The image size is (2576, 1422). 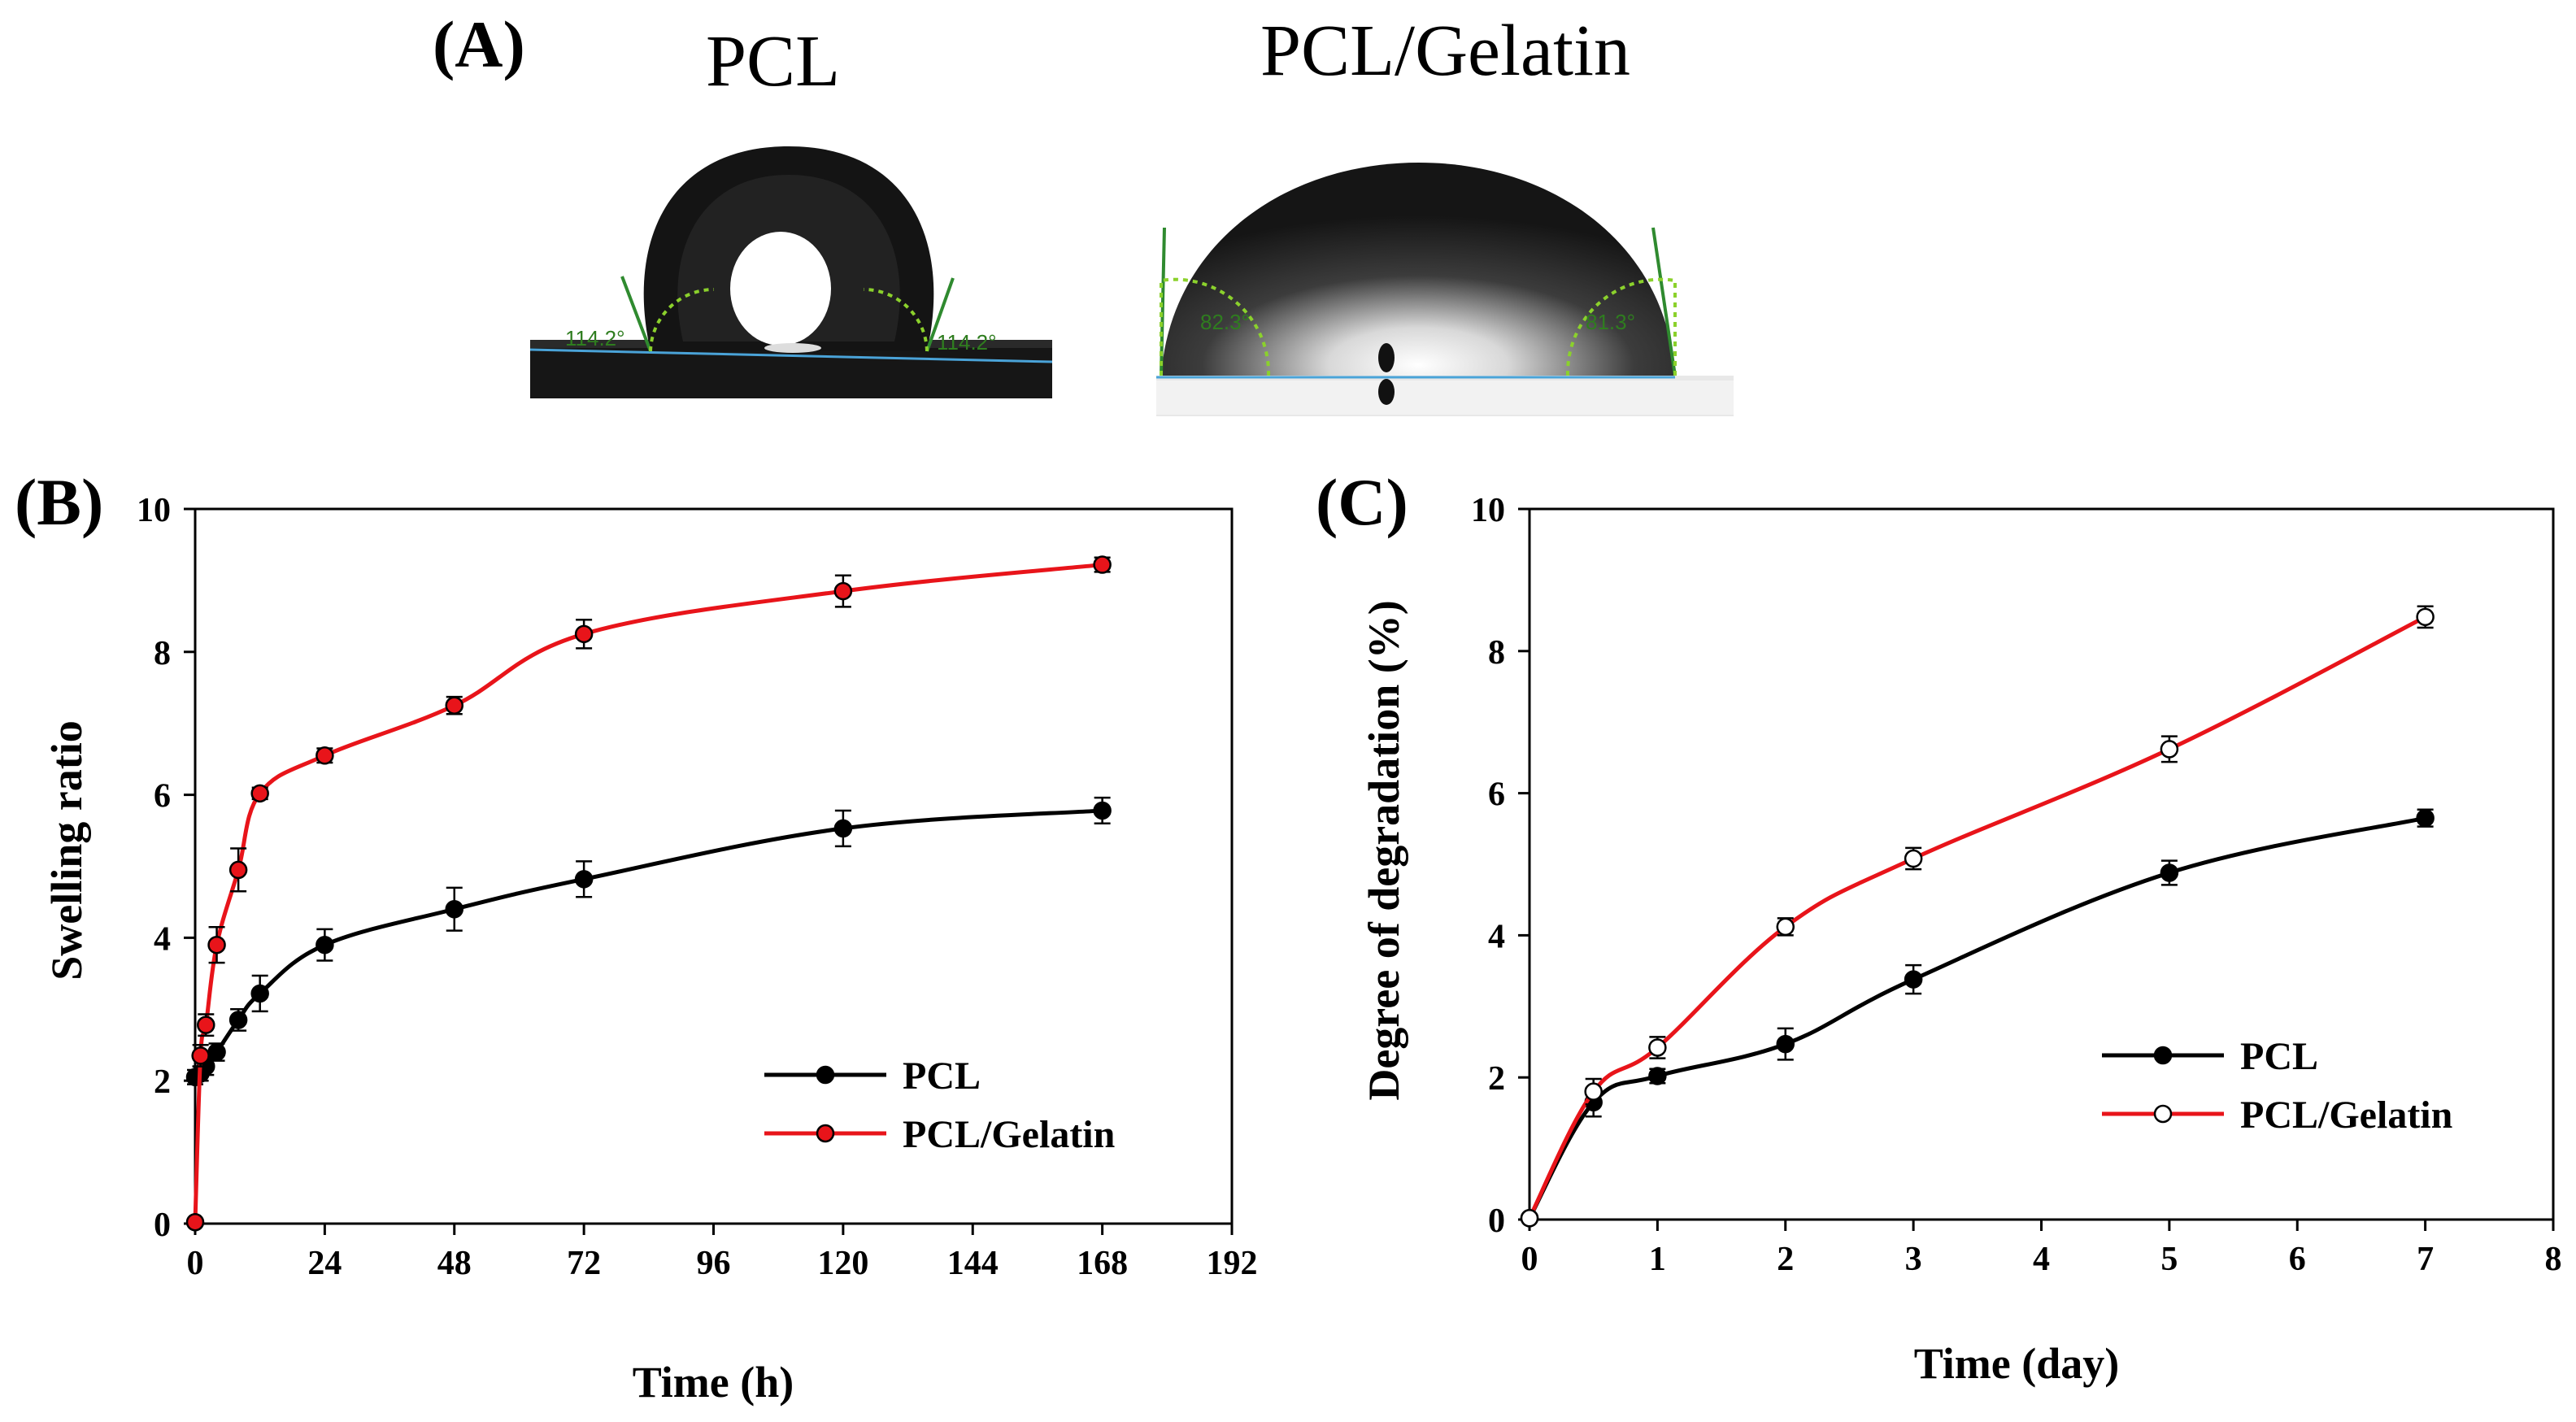 I want to click on chart-c-x-tick-label: 2, so click(x=1785, y=1259).